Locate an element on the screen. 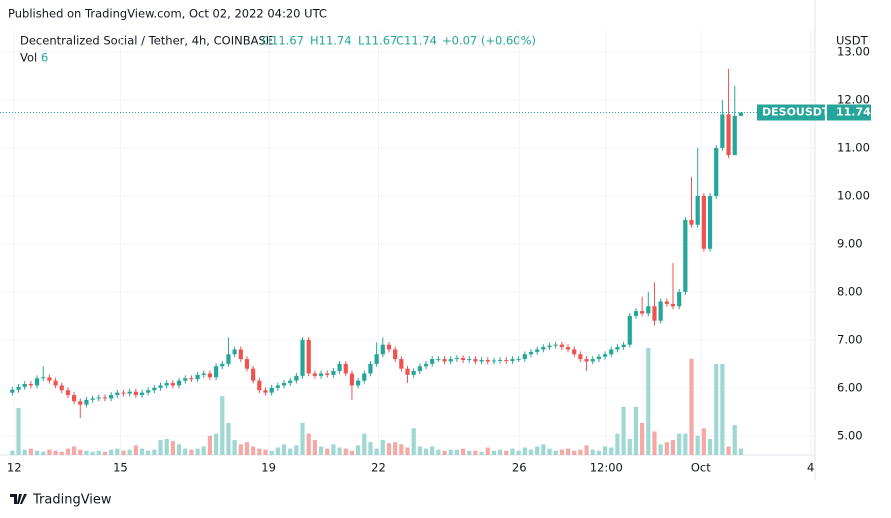 The height and width of the screenshot is (518, 891). svg-text: TradingView is located at coordinates (72, 500).